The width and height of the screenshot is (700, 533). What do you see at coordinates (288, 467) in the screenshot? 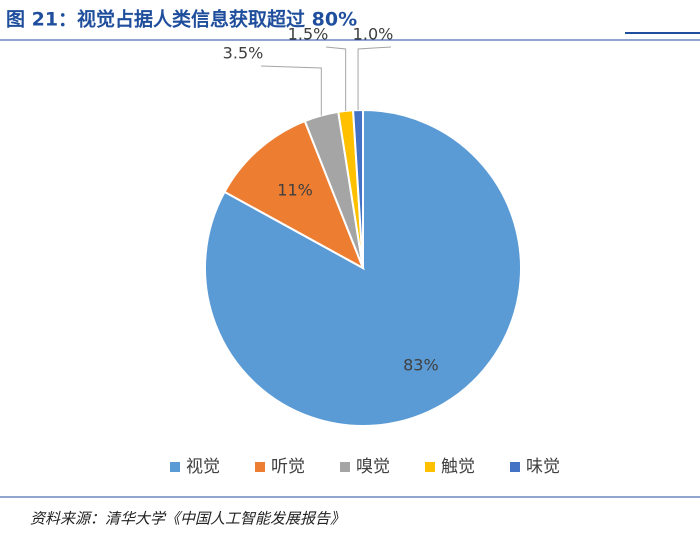
I see `legend-label: 听觉` at bounding box center [288, 467].